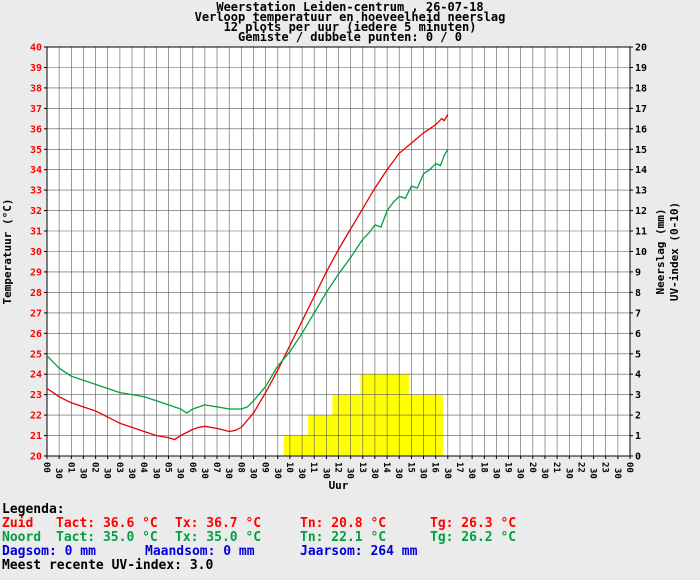 Image resolution: width=700 pixels, height=580 pixels. What do you see at coordinates (641, 252) in the screenshot?
I see `right-axis-tick-label: 10` at bounding box center [641, 252].